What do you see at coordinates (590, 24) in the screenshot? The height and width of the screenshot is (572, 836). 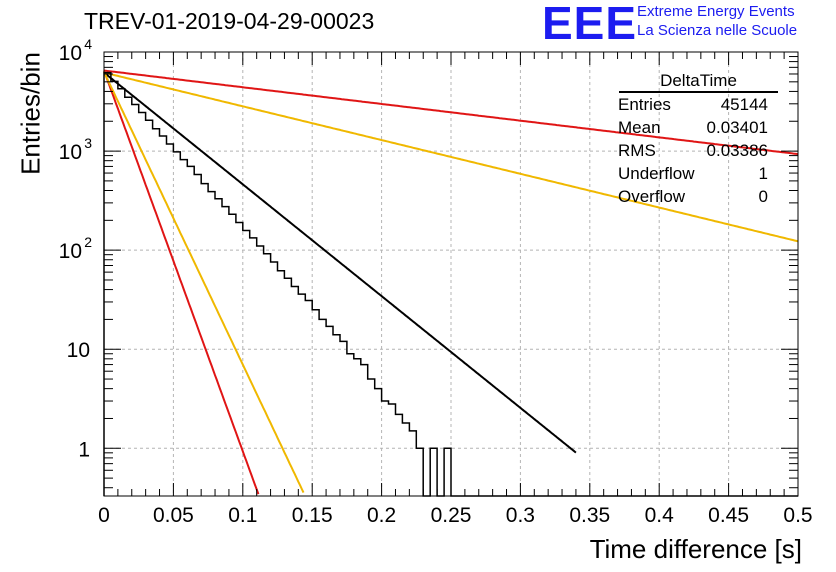 I see `eee-logo: EEE` at bounding box center [590, 24].